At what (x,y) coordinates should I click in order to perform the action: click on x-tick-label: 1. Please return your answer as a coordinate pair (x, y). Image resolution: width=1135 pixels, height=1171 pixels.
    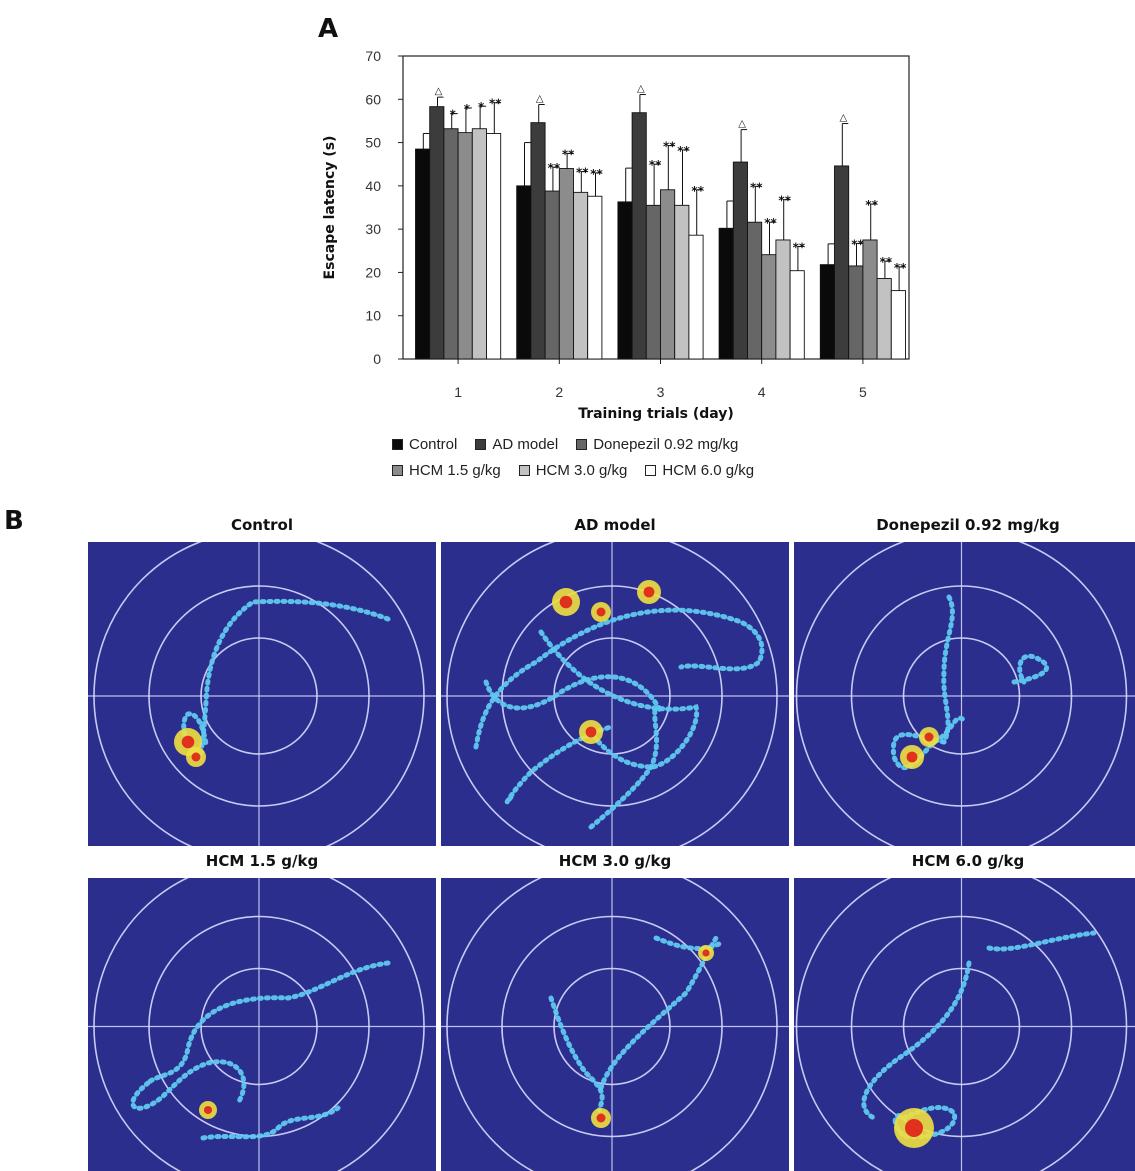
    Looking at the image, I should click on (458, 392).